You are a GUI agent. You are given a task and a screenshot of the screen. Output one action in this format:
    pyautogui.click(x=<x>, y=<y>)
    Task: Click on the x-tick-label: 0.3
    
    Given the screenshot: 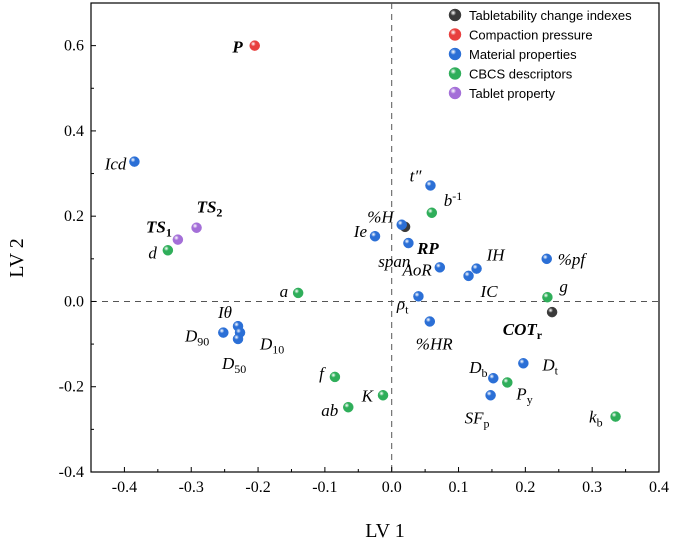 What is the action you would take?
    pyautogui.click(x=592, y=487)
    